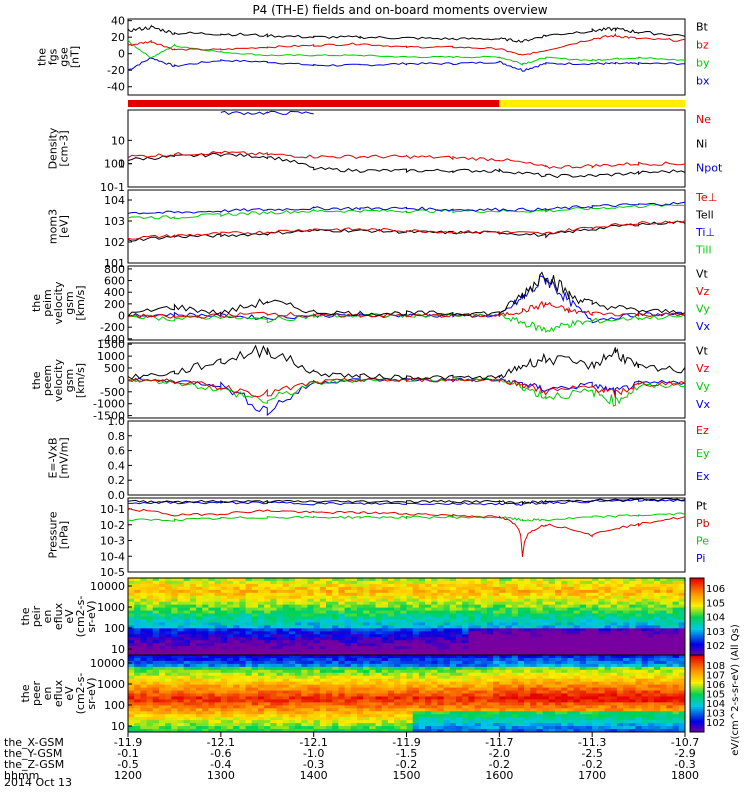  What do you see at coordinates (114, 221) in the screenshot?
I see `y-tick-label: 103` at bounding box center [114, 221].